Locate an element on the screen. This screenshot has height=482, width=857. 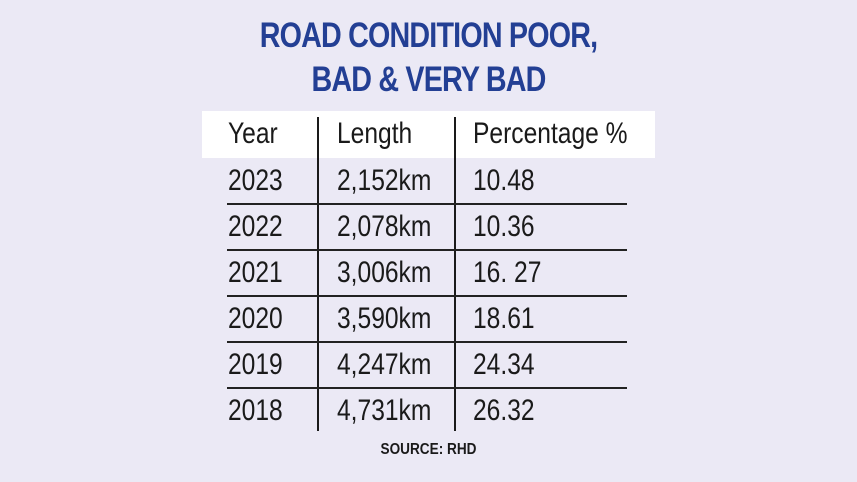
cell-year: 2021 is located at coordinates (255, 272).